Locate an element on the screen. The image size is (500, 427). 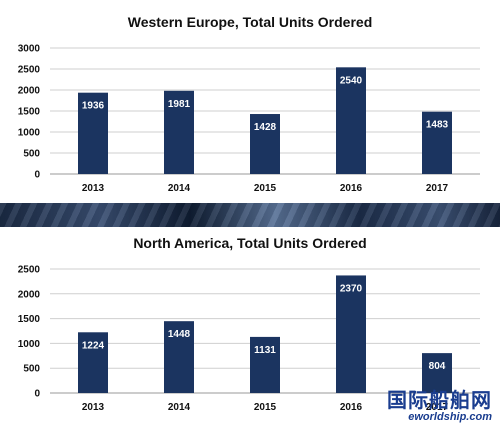
watermark-logo: 国际船舶网 eworldship.com is located at coordinates (439, 406).